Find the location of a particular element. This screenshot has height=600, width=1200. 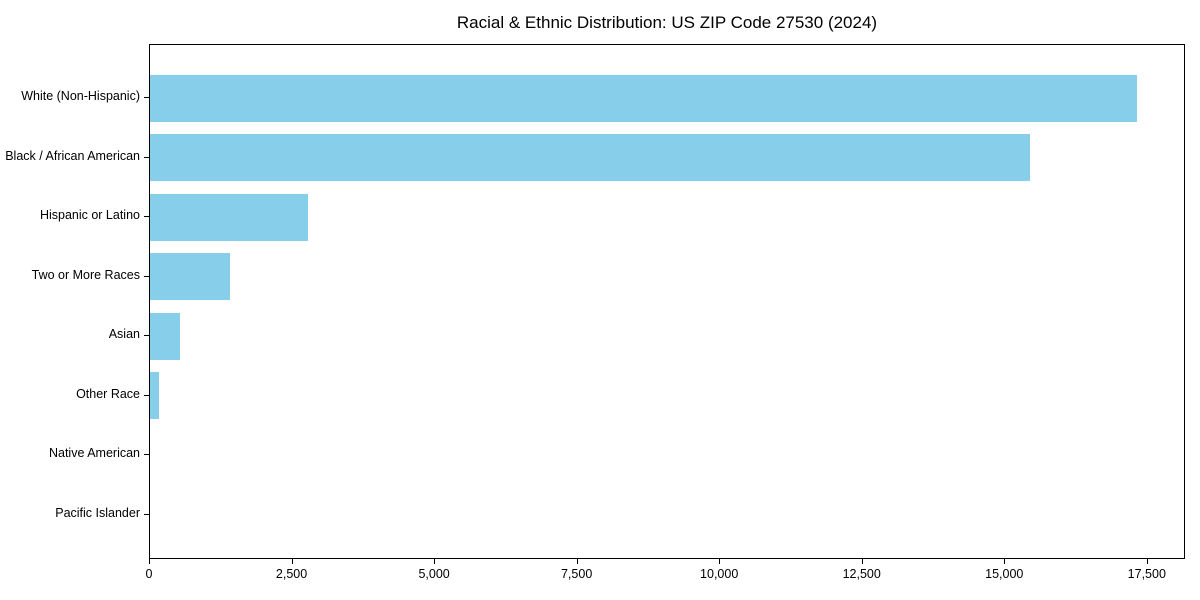

bar-black-african-american is located at coordinates (590, 157).